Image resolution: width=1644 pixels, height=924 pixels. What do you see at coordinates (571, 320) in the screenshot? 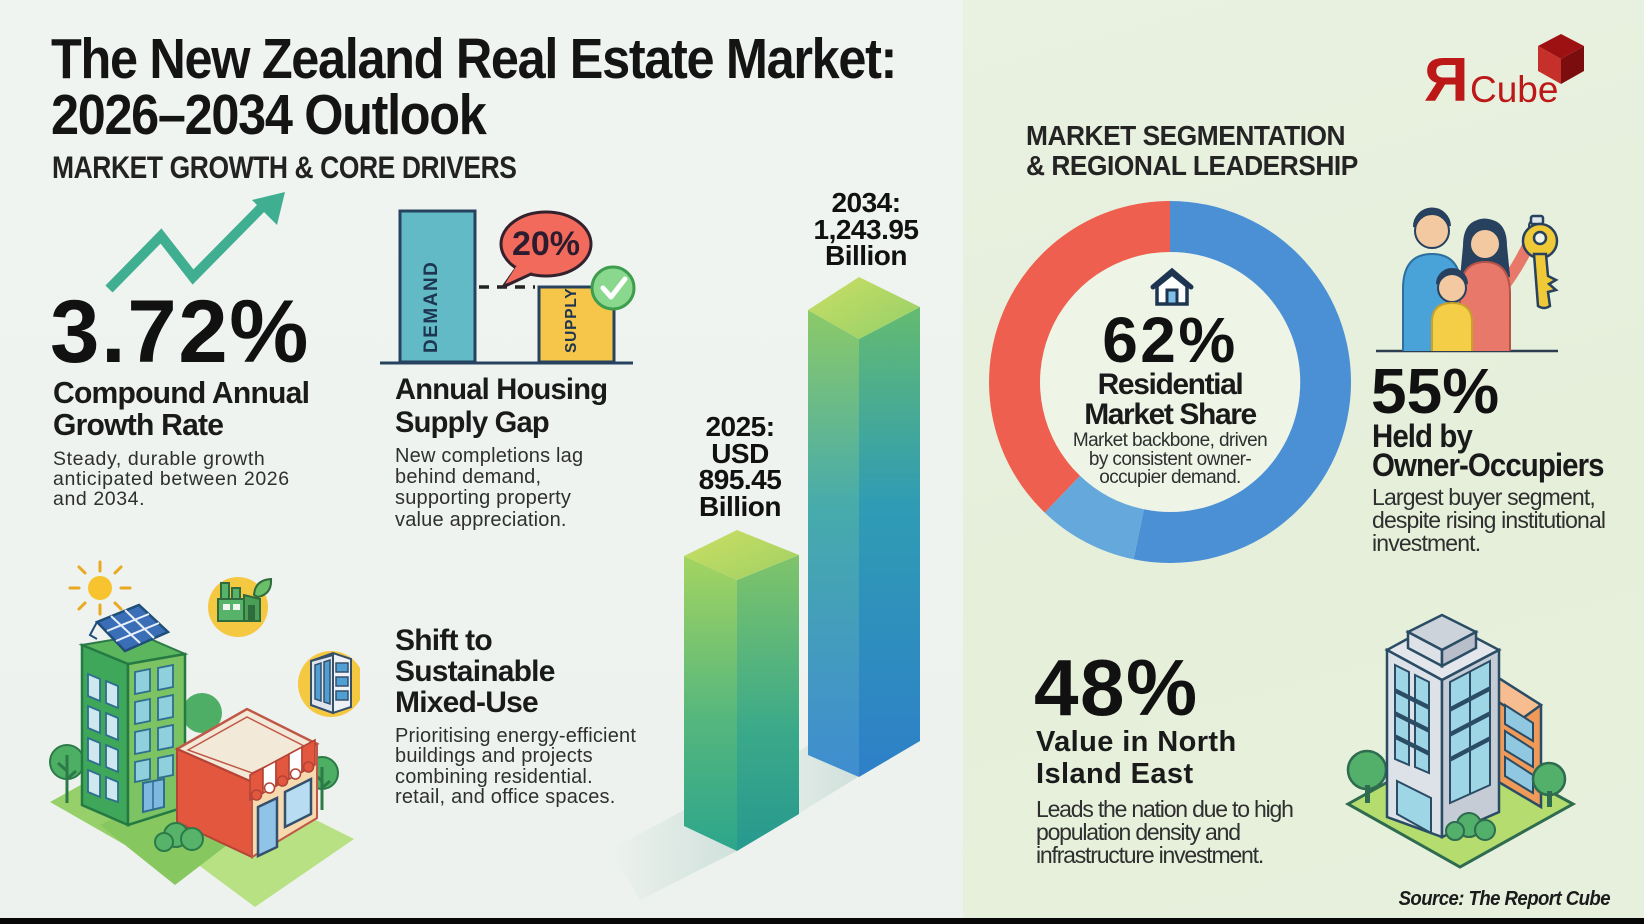
I see `svg-text: SUPPLY` at bounding box center [571, 320].